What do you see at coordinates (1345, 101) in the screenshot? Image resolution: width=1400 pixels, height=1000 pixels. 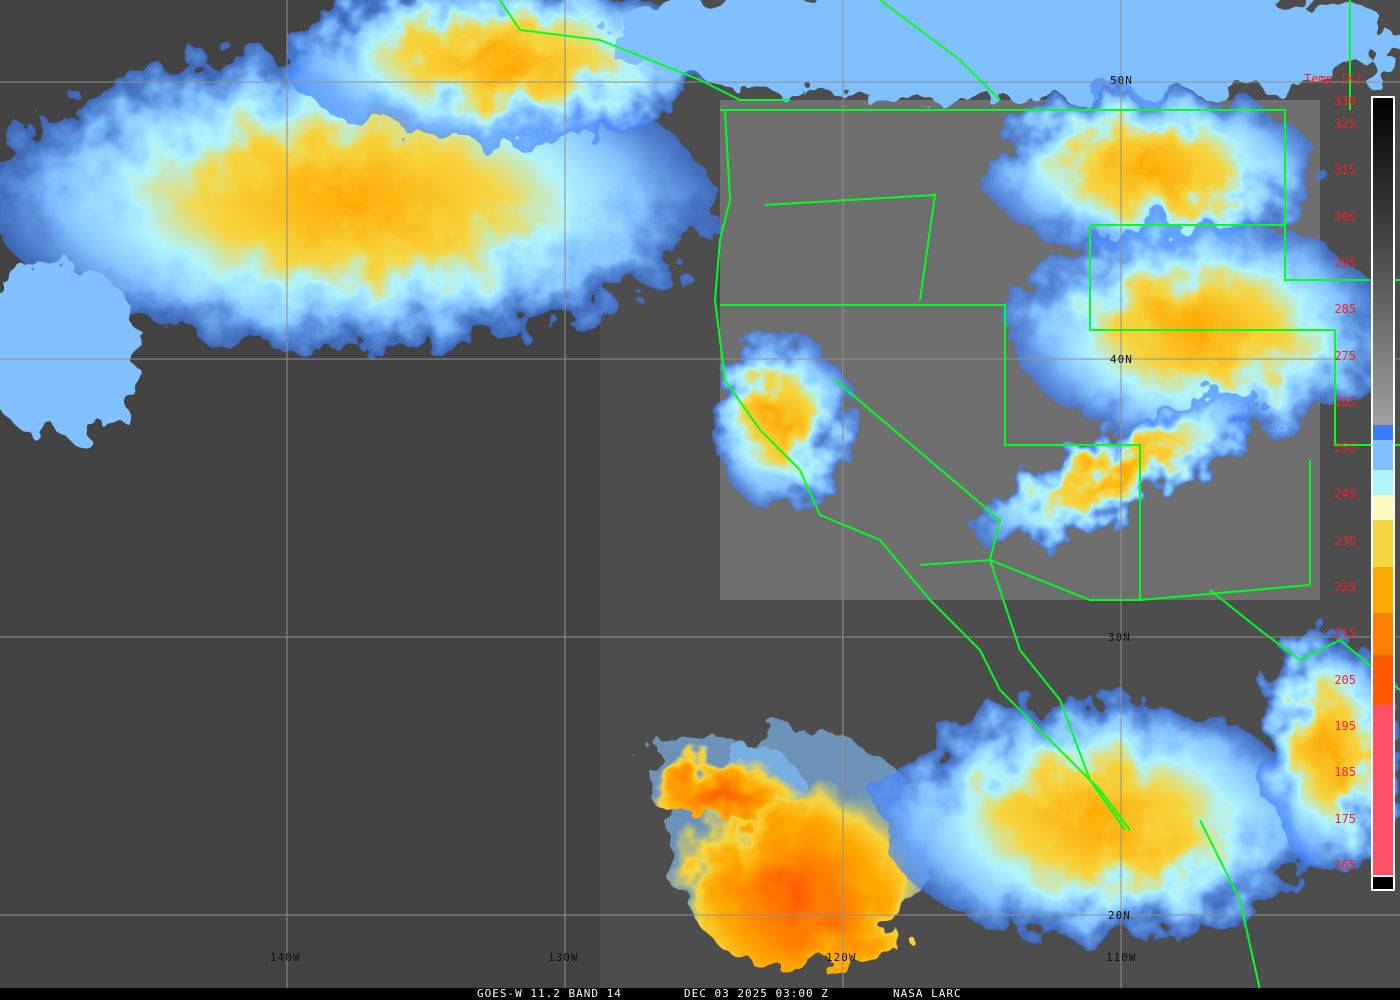 I see `colorbar-tick: 330` at bounding box center [1345, 101].